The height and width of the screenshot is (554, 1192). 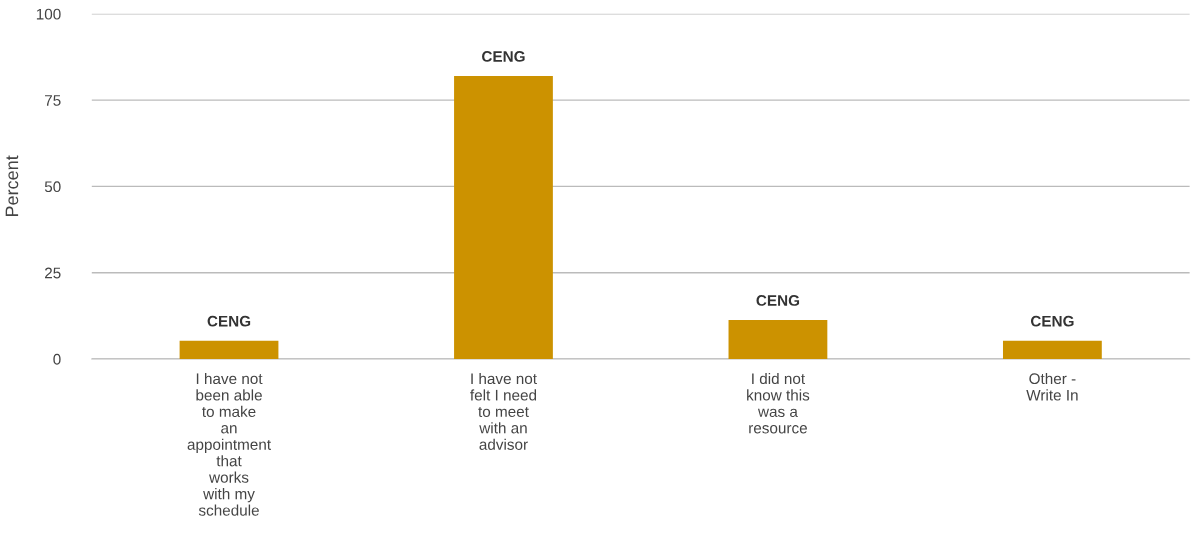 What do you see at coordinates (503, 411) in the screenshot?
I see `x-tick-label: I have not felt I need to meet with an advisor` at bounding box center [503, 411].